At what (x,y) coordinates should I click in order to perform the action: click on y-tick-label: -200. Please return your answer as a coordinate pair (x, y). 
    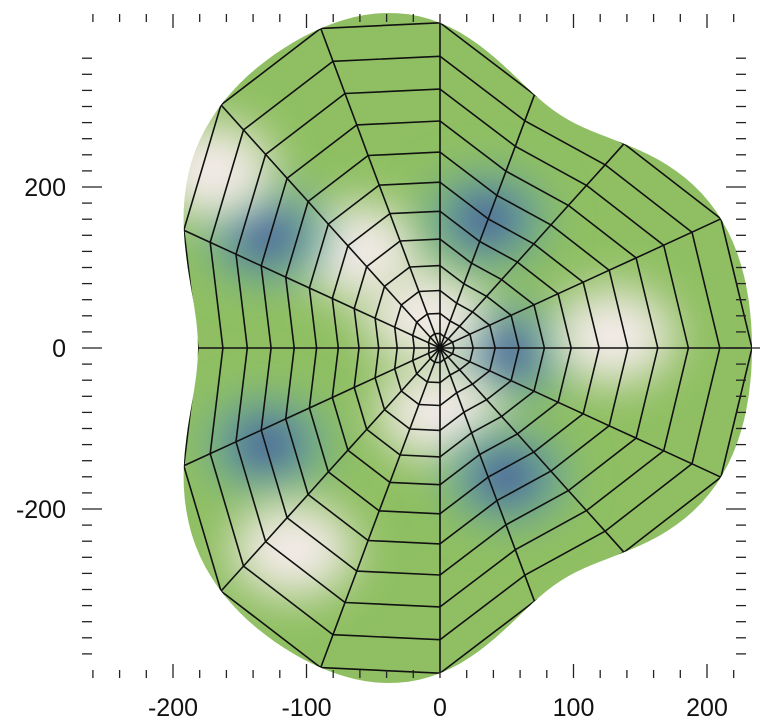
    Looking at the image, I should click on (41, 510).